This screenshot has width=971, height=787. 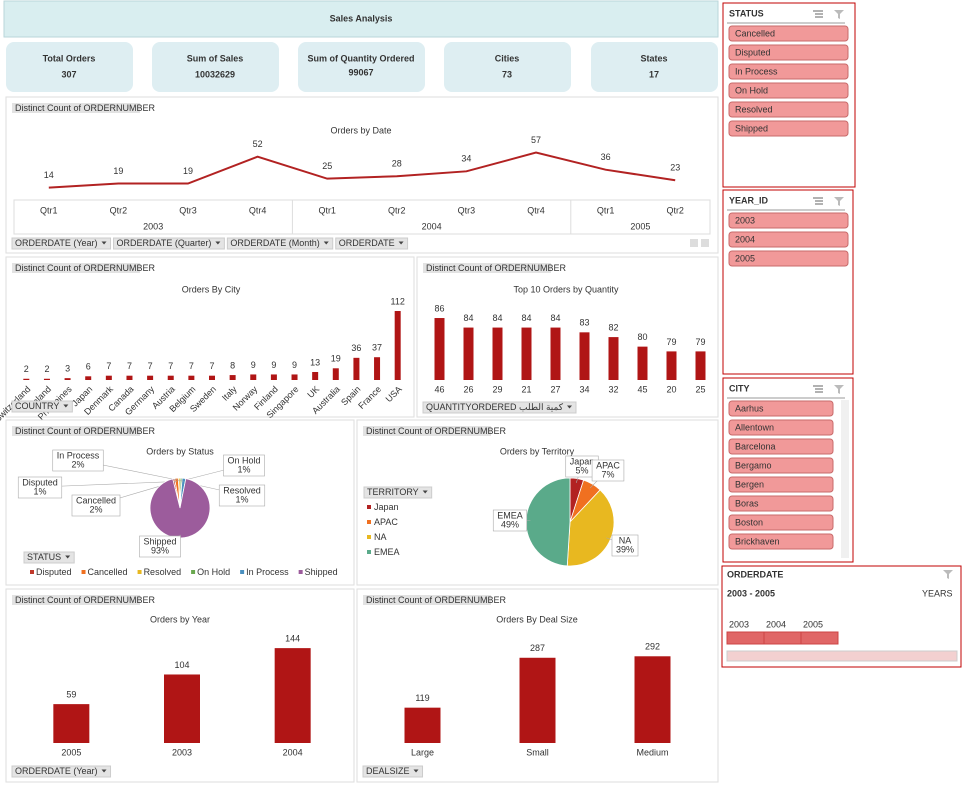 I want to click on data-label: 14, so click(x=49, y=175).